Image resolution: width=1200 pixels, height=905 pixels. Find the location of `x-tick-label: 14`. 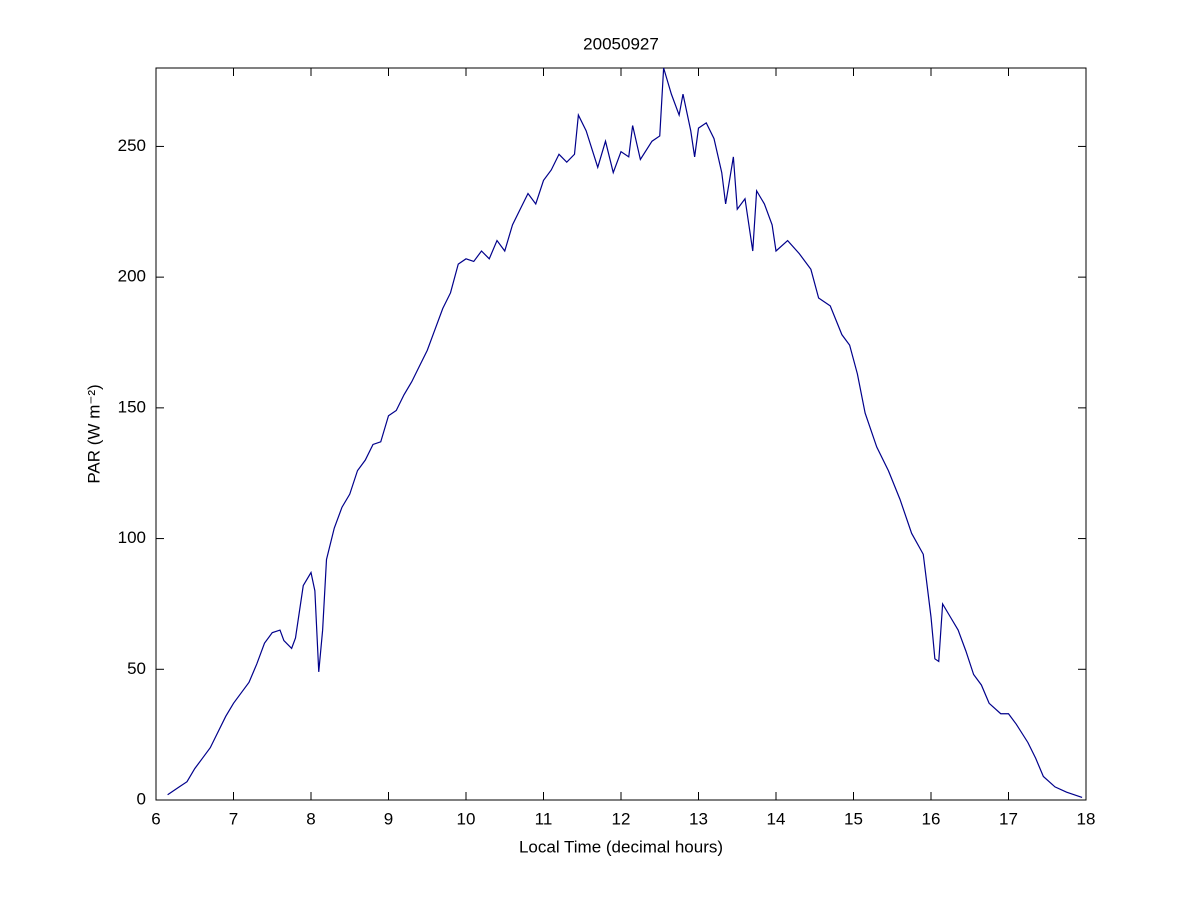

x-tick-label: 14 is located at coordinates (776, 818).